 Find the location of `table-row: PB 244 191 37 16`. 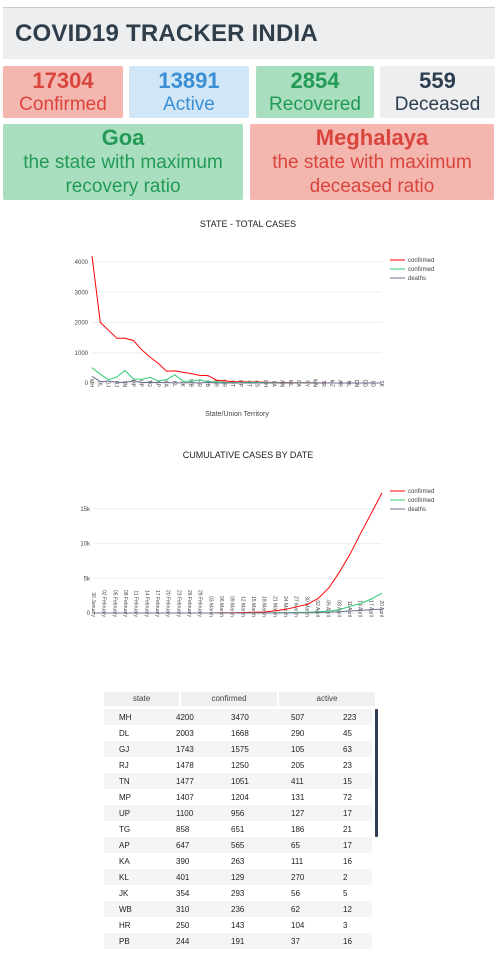

table-row: PB 244 191 37 16 is located at coordinates (238, 941).